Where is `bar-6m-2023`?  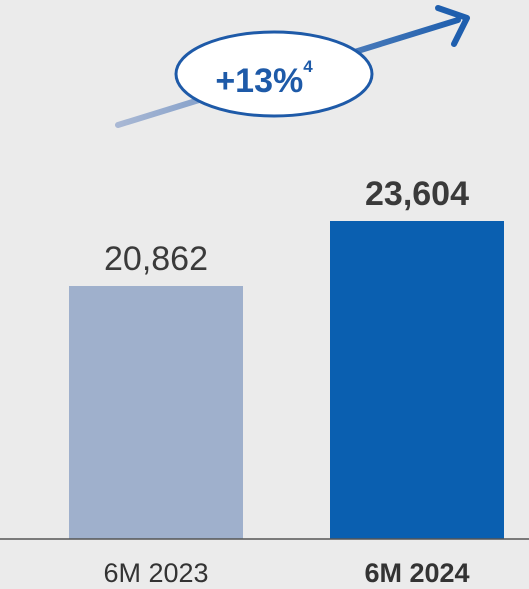
bar-6m-2023 is located at coordinates (156, 412).